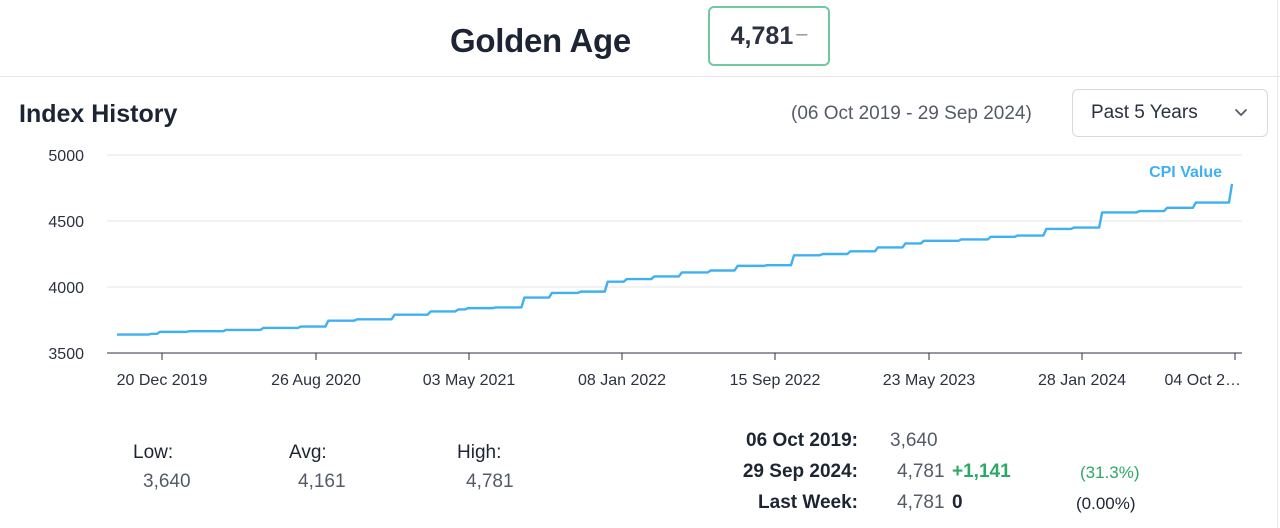 The width and height of the screenshot is (1280, 528). What do you see at coordinates (1082, 380) in the screenshot?
I see `x-tick-label: 28 Jan 2024` at bounding box center [1082, 380].